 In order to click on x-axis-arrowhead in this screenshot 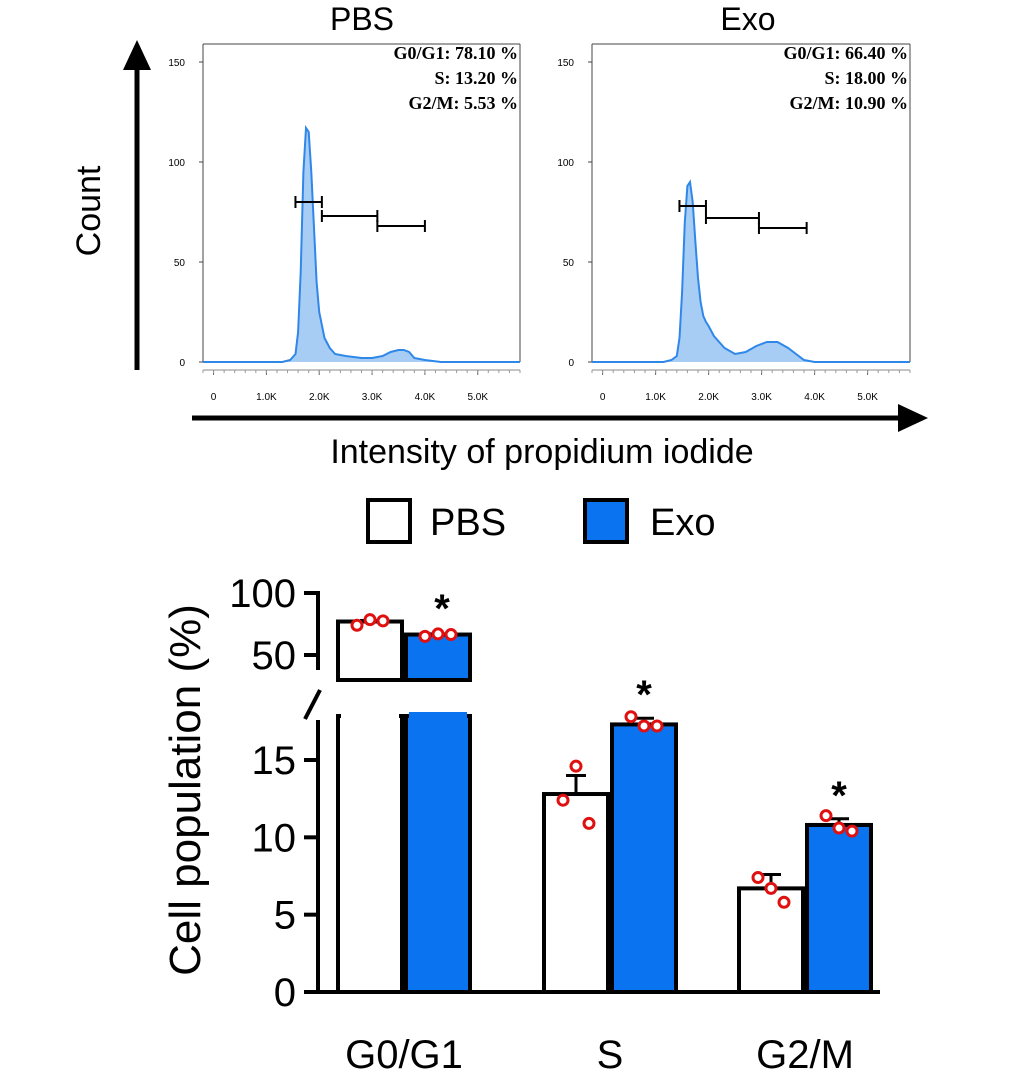, I will do `click(913, 418)`.